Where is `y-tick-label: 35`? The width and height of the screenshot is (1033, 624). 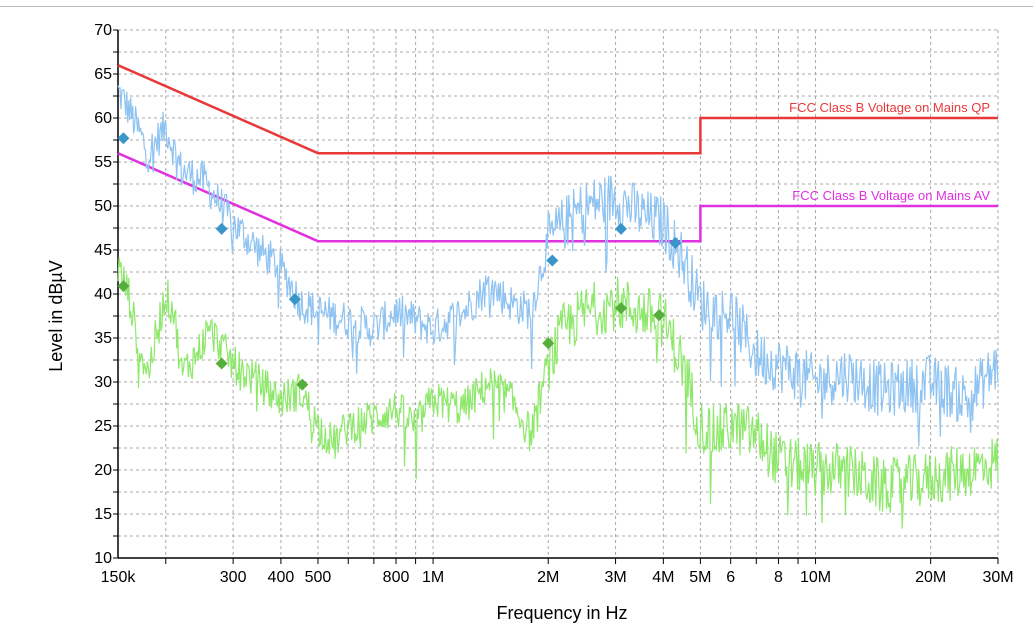
y-tick-label: 35 is located at coordinates (103, 338).